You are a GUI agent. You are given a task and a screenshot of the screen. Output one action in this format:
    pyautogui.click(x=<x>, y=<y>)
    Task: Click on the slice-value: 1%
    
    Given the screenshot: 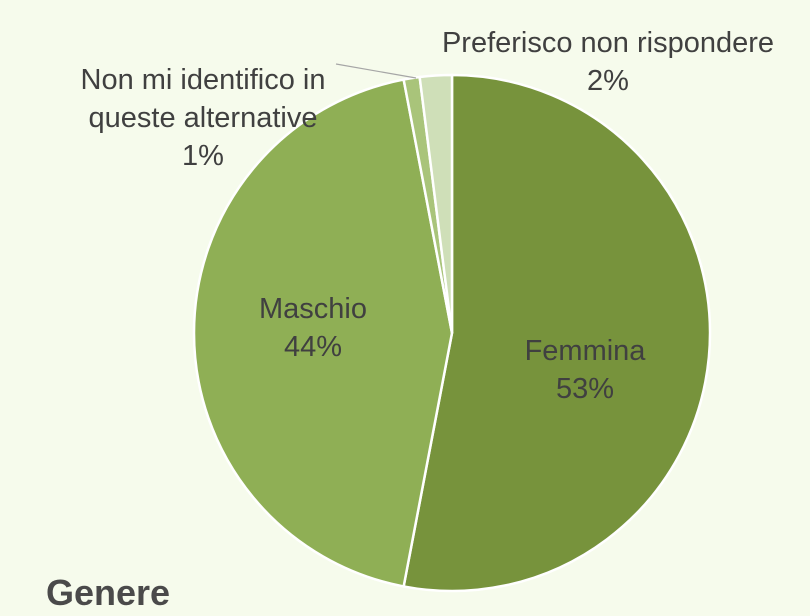 What is the action you would take?
    pyautogui.click(x=203, y=156)
    